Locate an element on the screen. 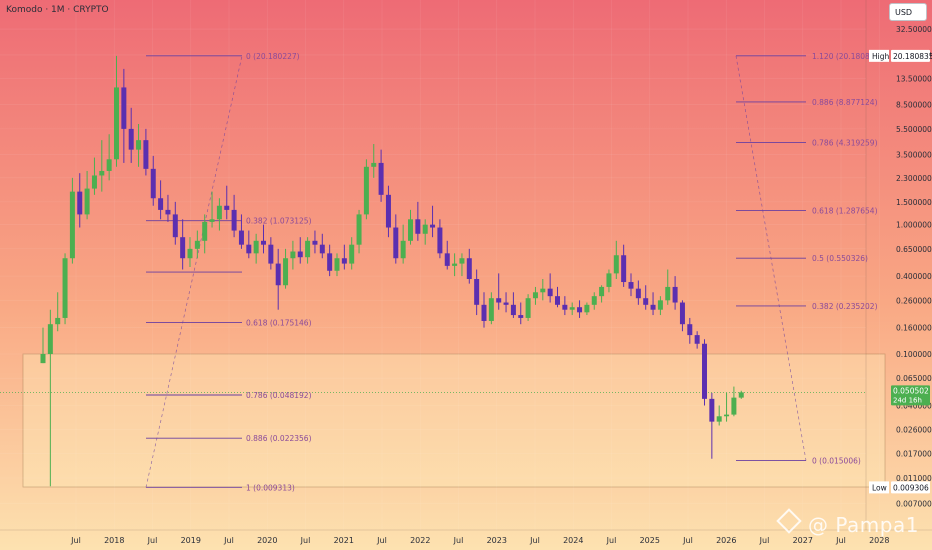  currency-selector: USD is located at coordinates (908, 12).